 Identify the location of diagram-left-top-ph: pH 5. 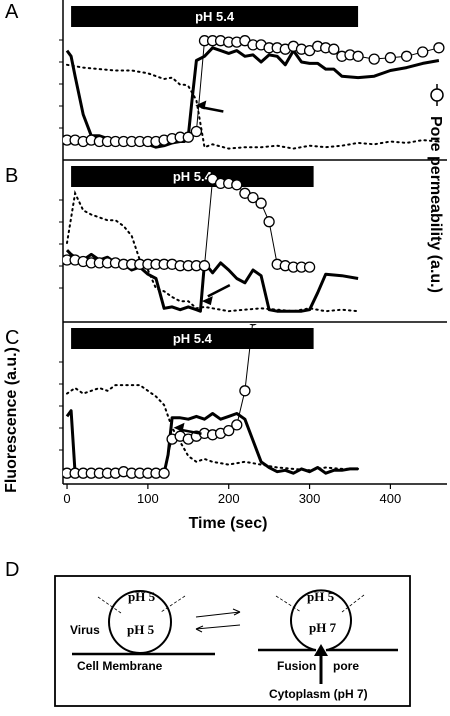
(142, 596).